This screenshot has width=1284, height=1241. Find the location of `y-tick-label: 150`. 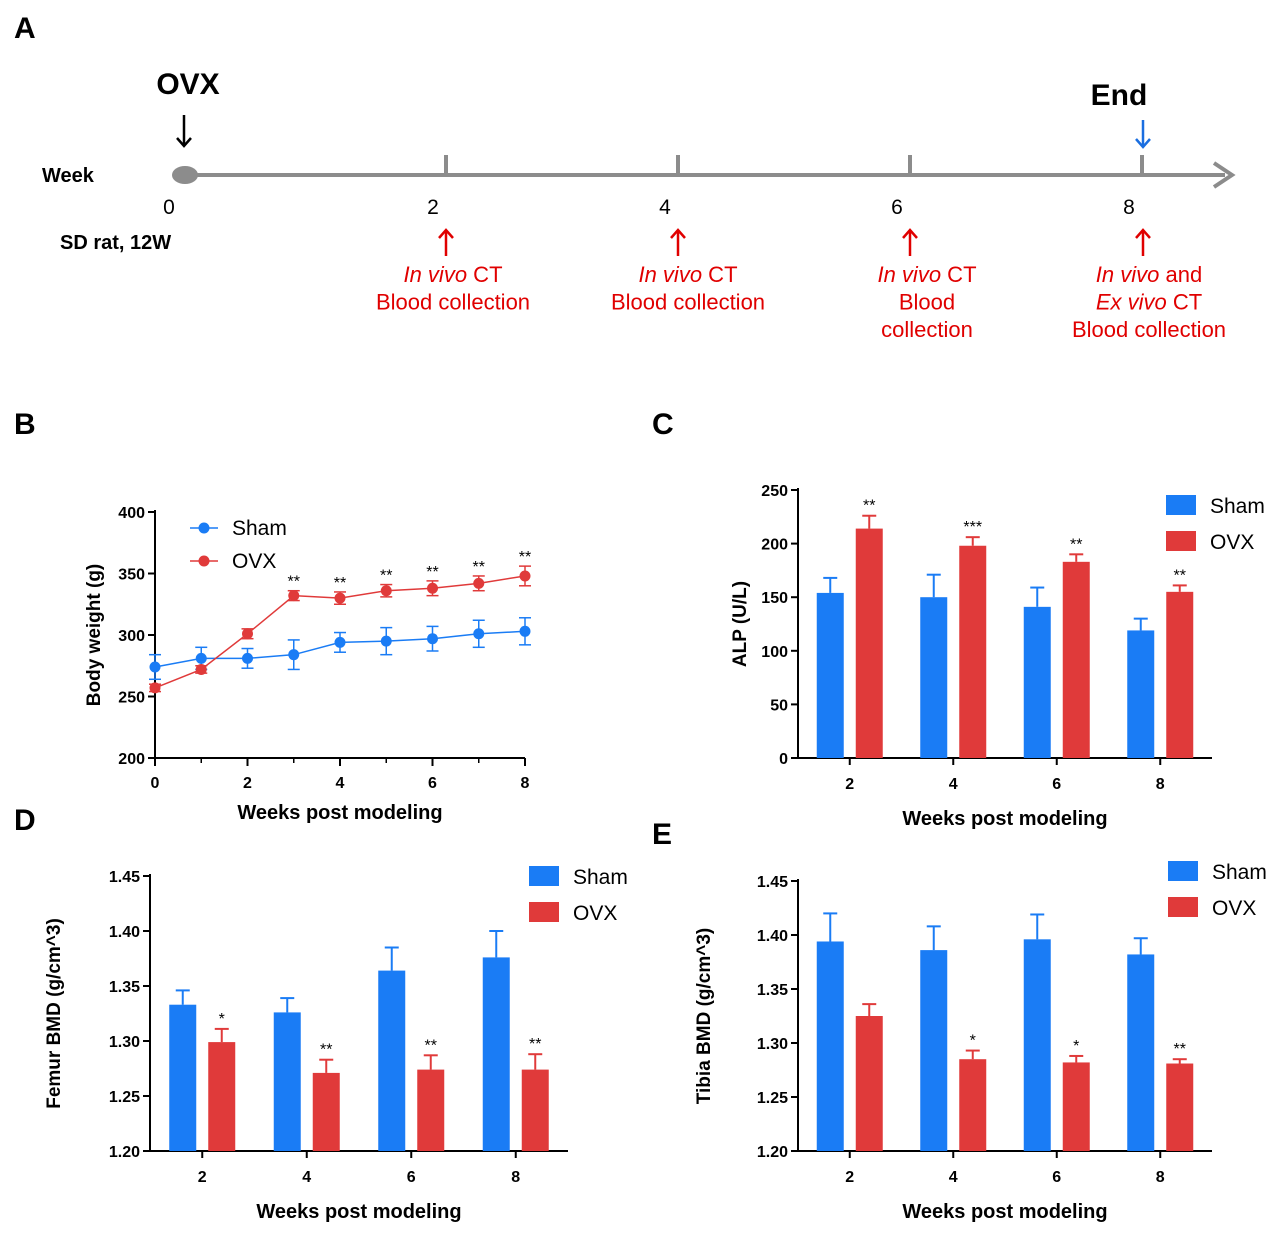

y-tick-label: 150 is located at coordinates (774, 598).